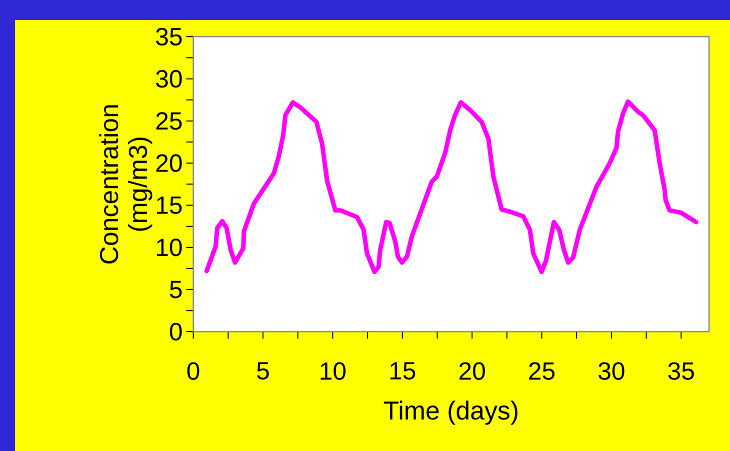 The height and width of the screenshot is (451, 730). I want to click on y-tick-label: 15, so click(169, 205).